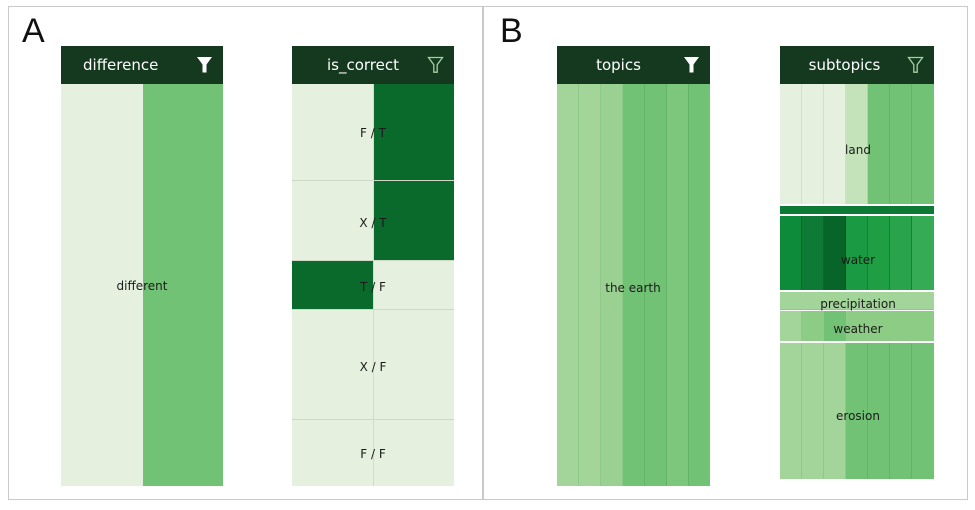 Image resolution: width=975 pixels, height=510 pixels. What do you see at coordinates (183, 285) in the screenshot?
I see `difference-bar` at bounding box center [183, 285].